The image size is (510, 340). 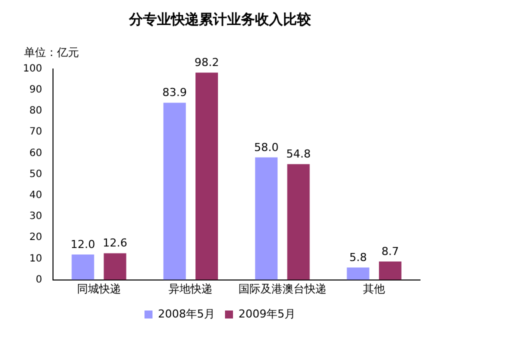 What do you see at coordinates (358, 257) in the screenshot?
I see `data-label: 5.8` at bounding box center [358, 257].